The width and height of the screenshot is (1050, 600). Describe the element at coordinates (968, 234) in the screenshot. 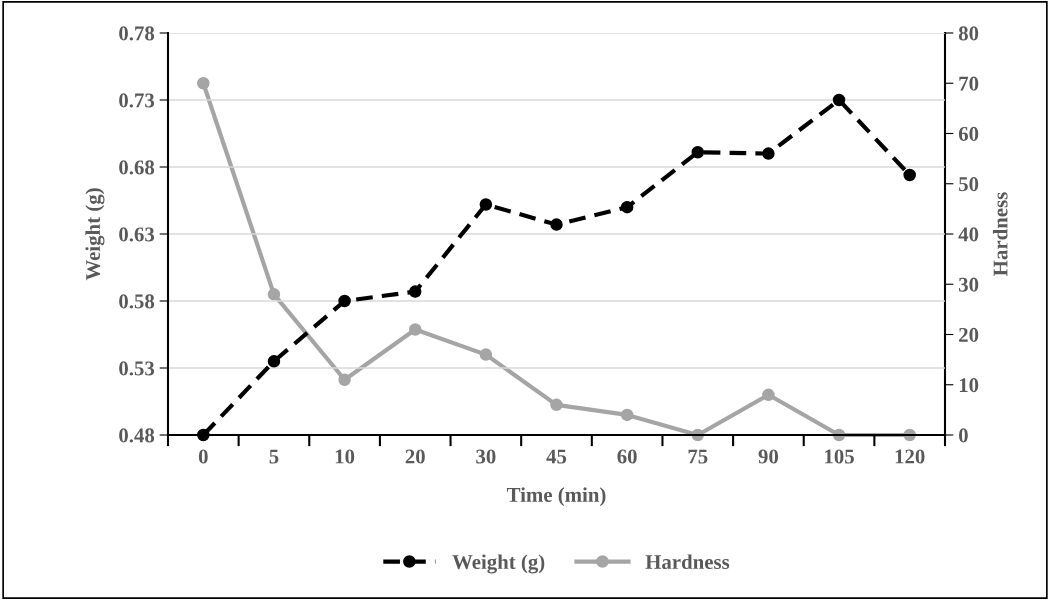

I see `y2-tick-label: 40` at that location.